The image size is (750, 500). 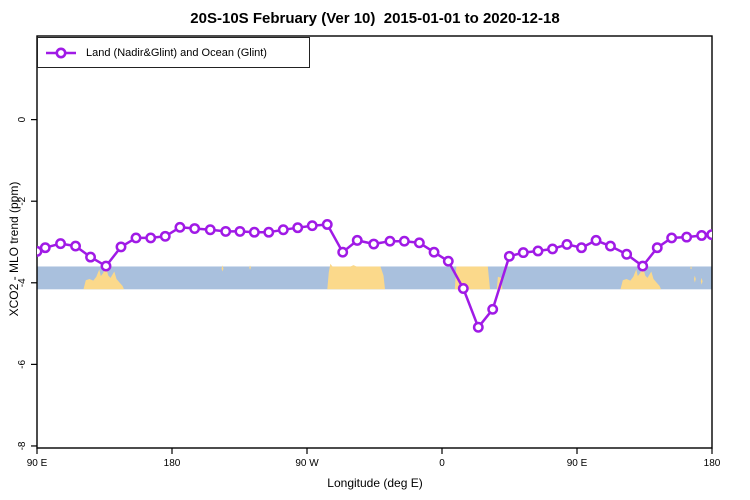 I want to click on x-axis-tick-label: 90 W, so click(x=307, y=463).